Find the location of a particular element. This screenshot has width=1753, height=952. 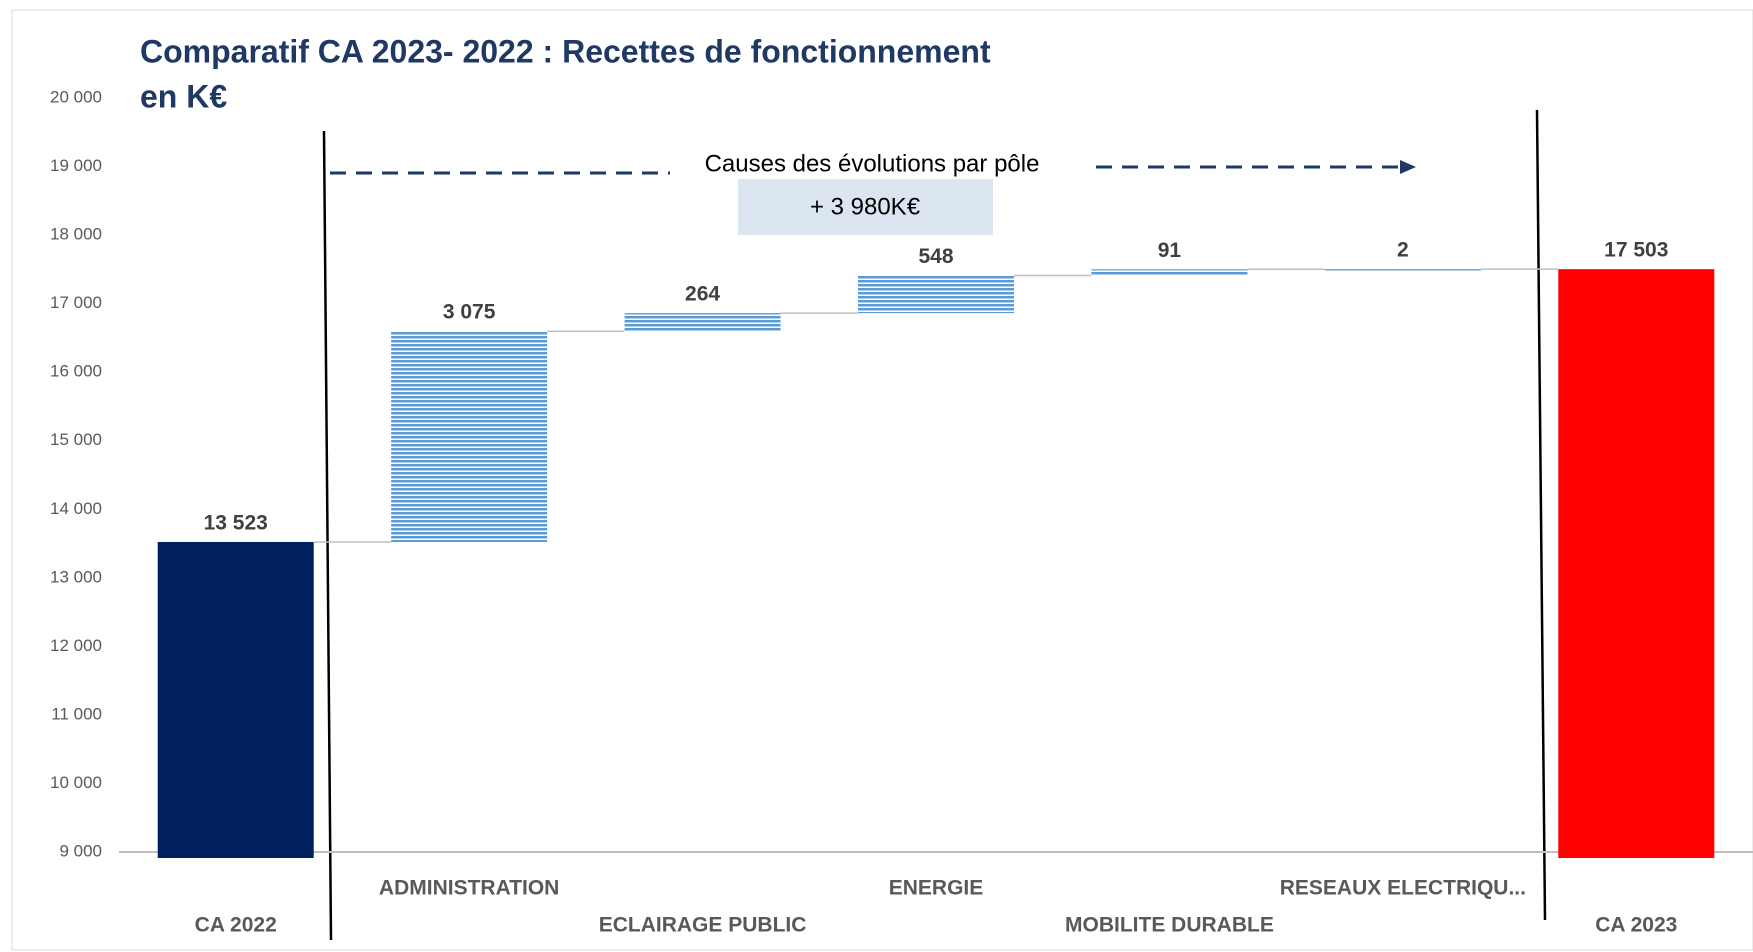

y-tick-label: 15 000 is located at coordinates (76, 439).